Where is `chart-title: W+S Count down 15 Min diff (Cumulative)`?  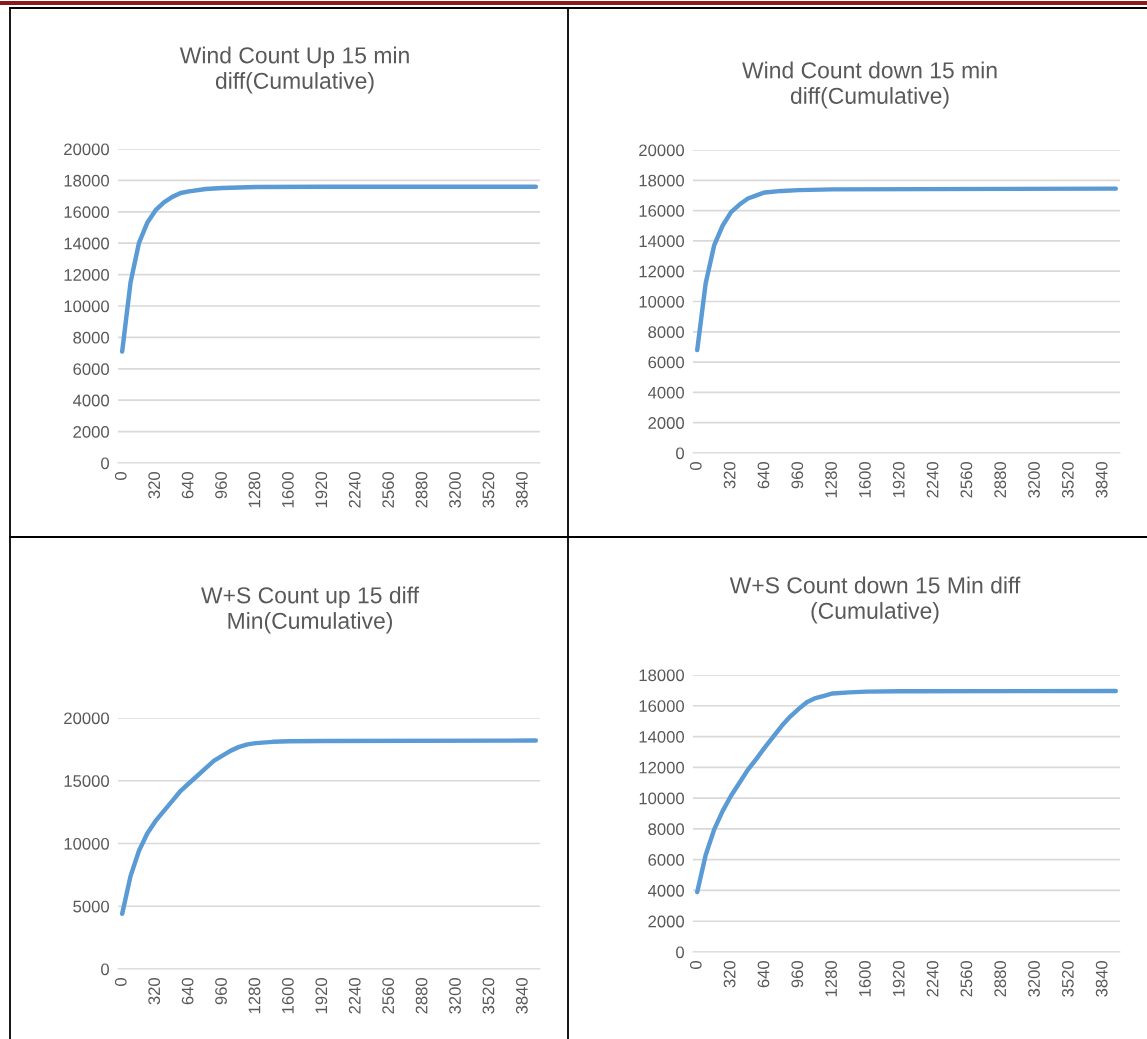
chart-title: W+S Count down 15 Min diff (Cumulative) is located at coordinates (875, 600).